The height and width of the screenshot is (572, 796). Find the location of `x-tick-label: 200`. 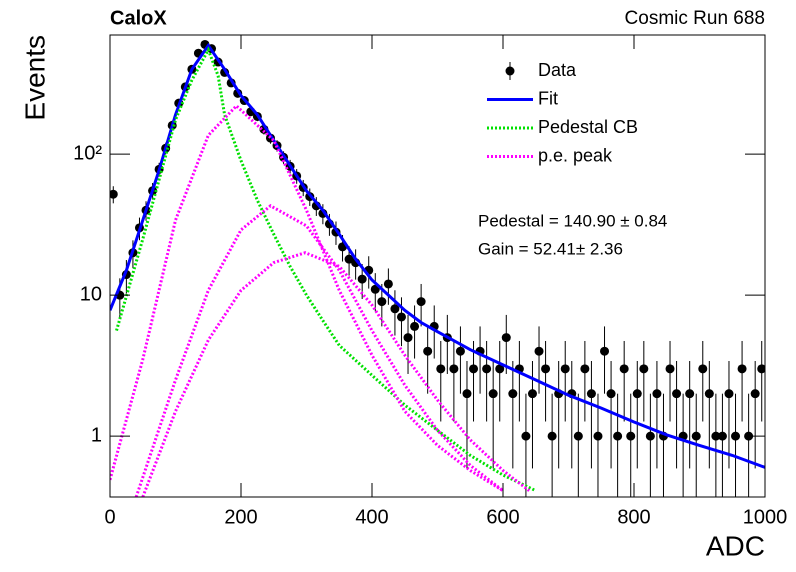

x-tick-label: 200 is located at coordinates (240, 517).